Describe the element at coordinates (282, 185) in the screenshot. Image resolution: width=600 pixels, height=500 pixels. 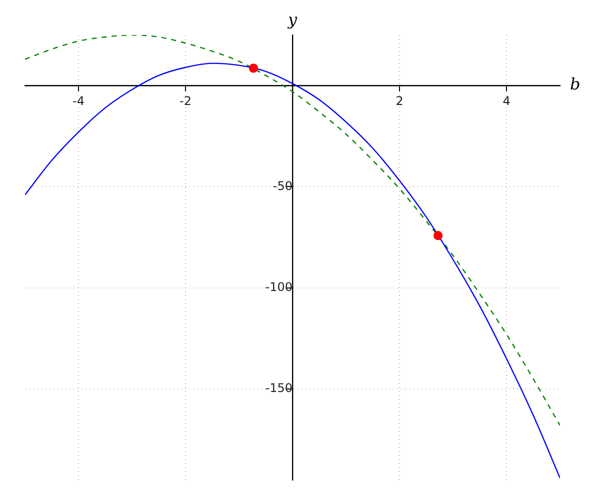
I see `y-tick-label: -50` at that location.